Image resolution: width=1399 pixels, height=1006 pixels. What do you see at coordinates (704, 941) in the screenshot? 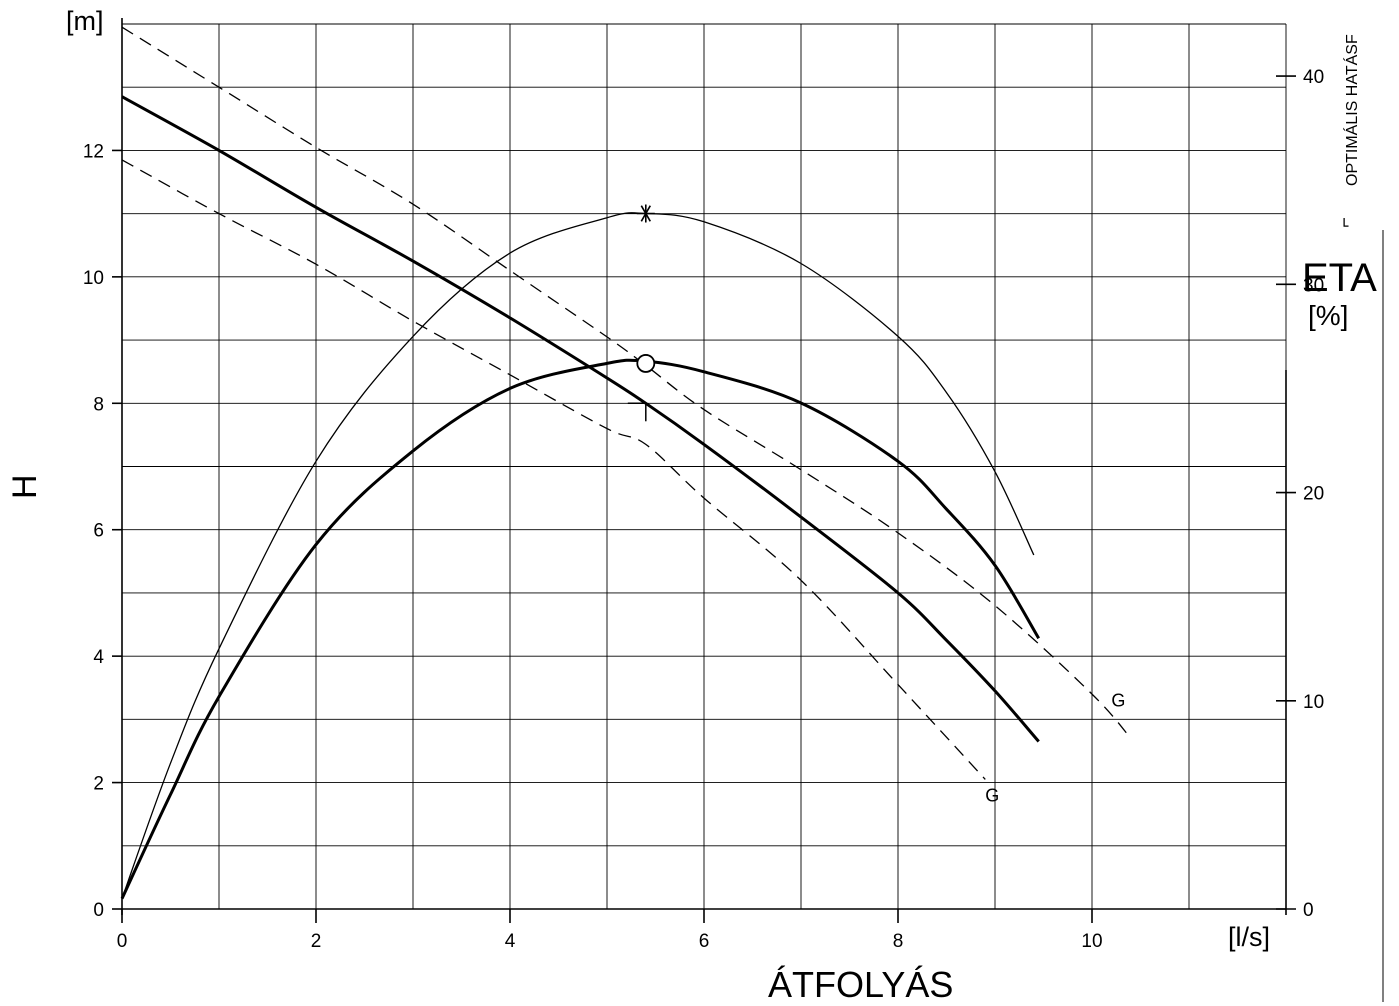
I see `x-tick-label: 6` at bounding box center [704, 941].